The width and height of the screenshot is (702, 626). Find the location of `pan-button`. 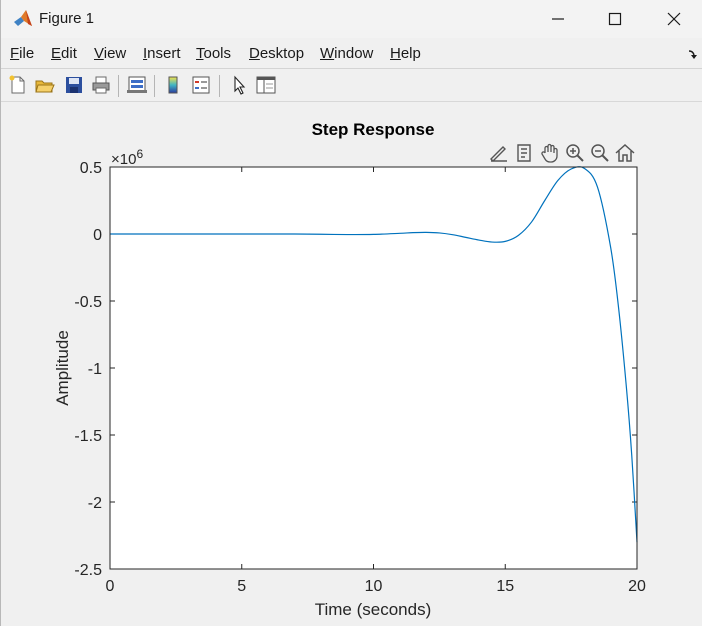

pan-button is located at coordinates (549, 153).